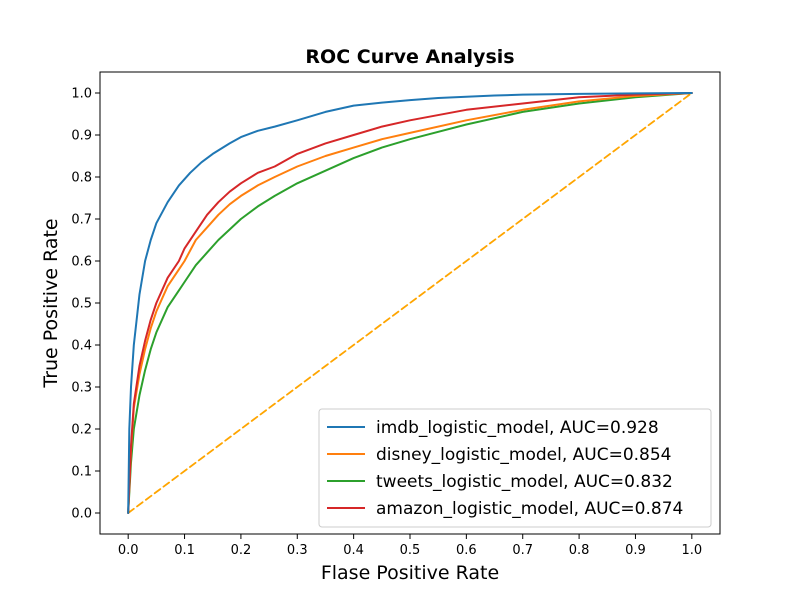 The width and height of the screenshot is (800, 600). I want to click on y-tick-label: 0.0, so click(81, 514).